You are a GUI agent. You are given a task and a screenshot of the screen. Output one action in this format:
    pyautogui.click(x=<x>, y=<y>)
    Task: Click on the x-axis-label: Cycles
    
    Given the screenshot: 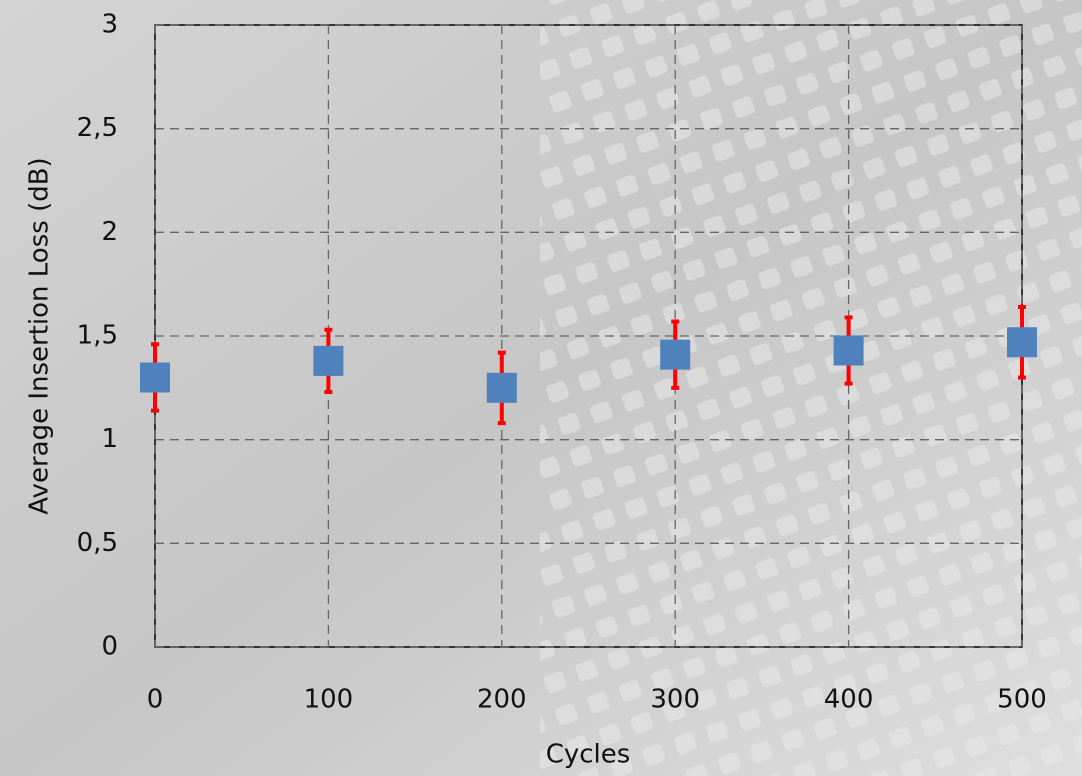 What is the action you would take?
    pyautogui.click(x=588, y=755)
    